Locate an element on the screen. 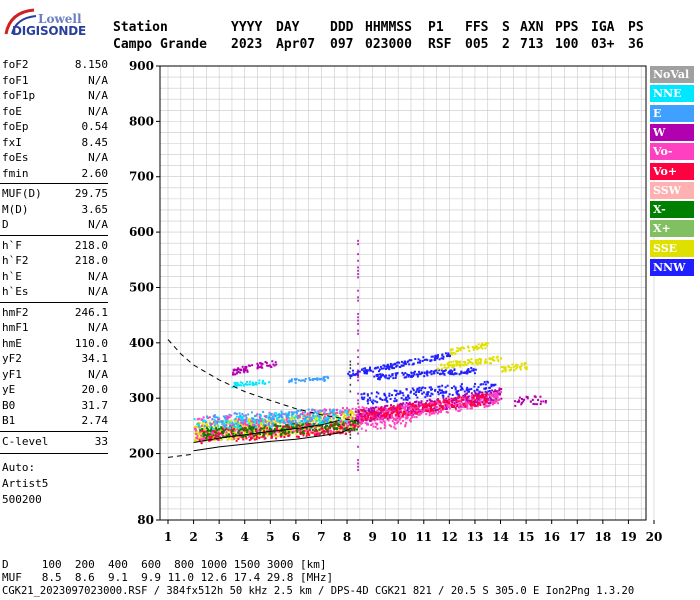  param-name: foEs is located at coordinates (15, 157).